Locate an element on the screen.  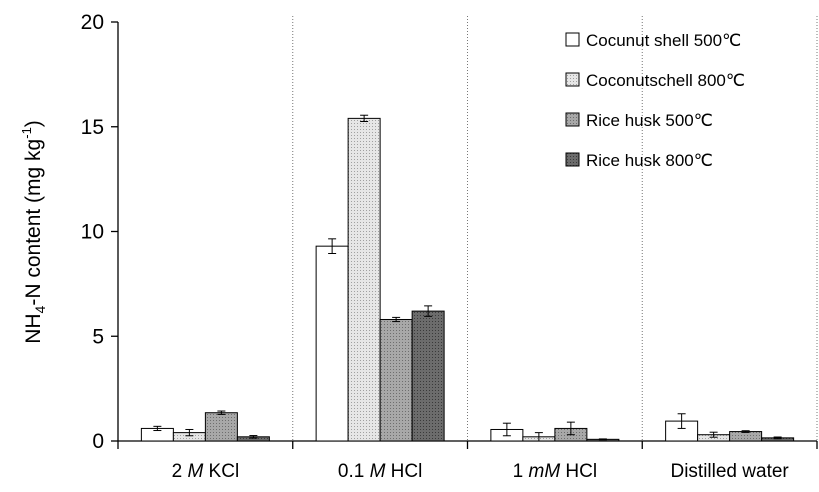
legend-label: Coconutschell 800℃ is located at coordinates (665, 80).